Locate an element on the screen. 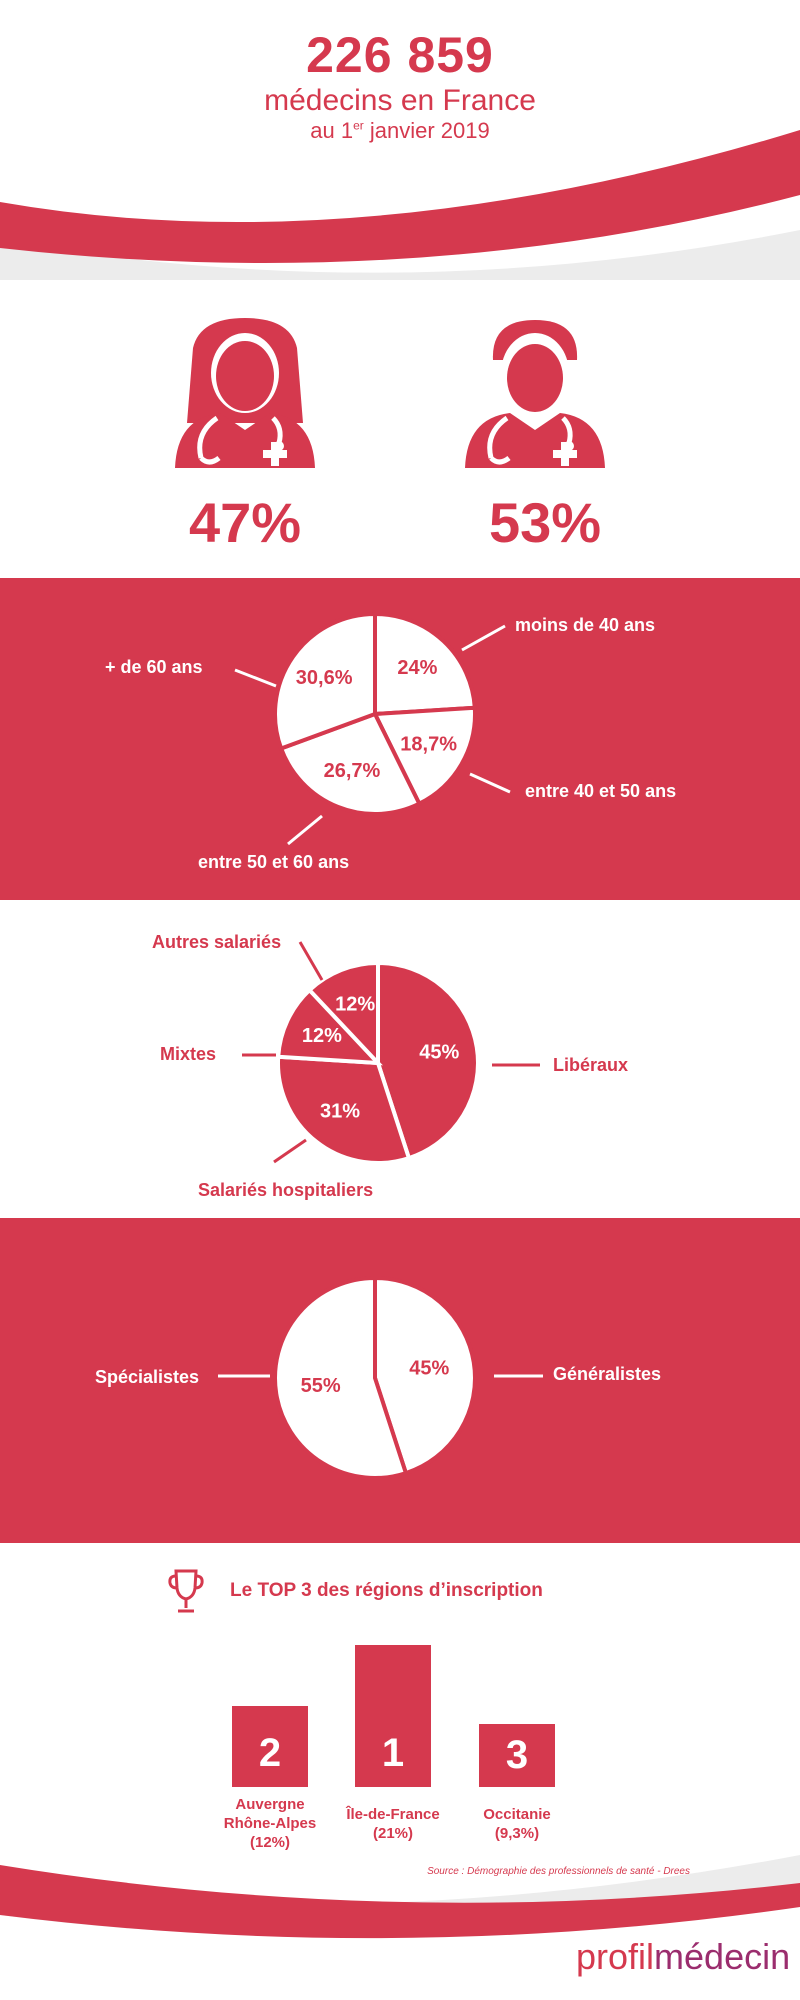  date-suffix: janvier 2019 is located at coordinates (426, 130).